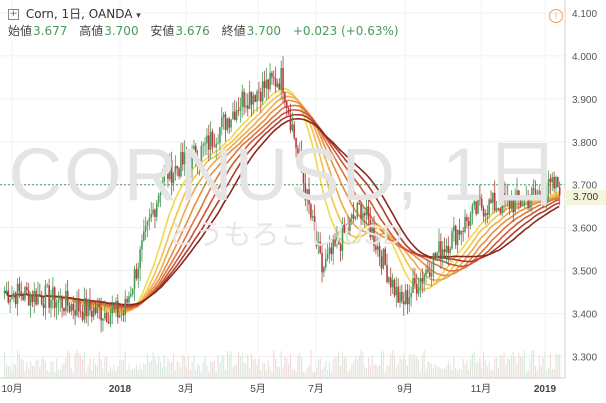 This screenshot has height=403, width=606. Describe the element at coordinates (584, 186) in the screenshot. I see `price-tick-label: 3.700` at that location.